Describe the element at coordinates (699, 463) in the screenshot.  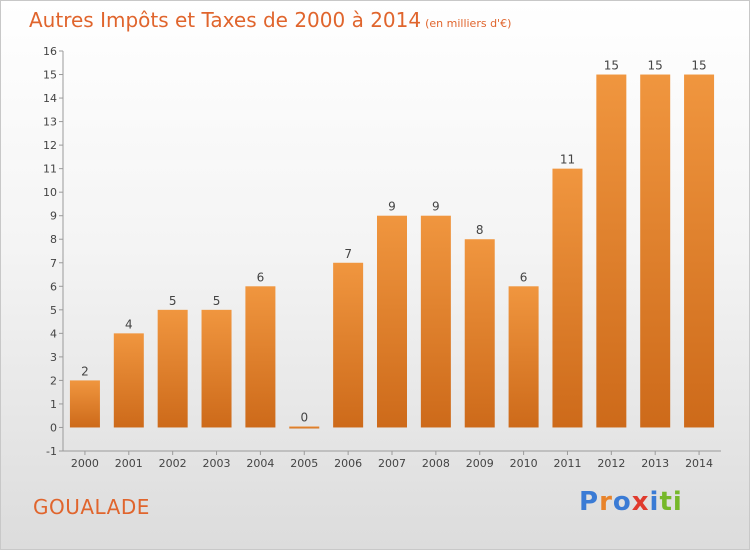
I see `x-tick-label: 2014` at that location.